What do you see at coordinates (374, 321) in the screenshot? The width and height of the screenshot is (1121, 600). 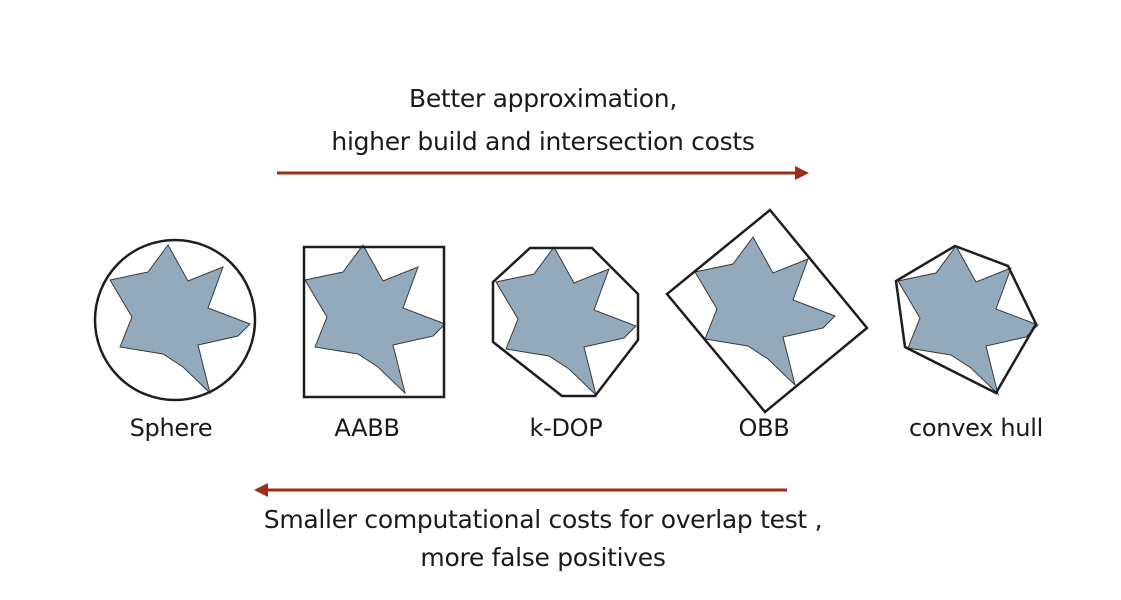 I see `aabb-volume` at bounding box center [374, 321].